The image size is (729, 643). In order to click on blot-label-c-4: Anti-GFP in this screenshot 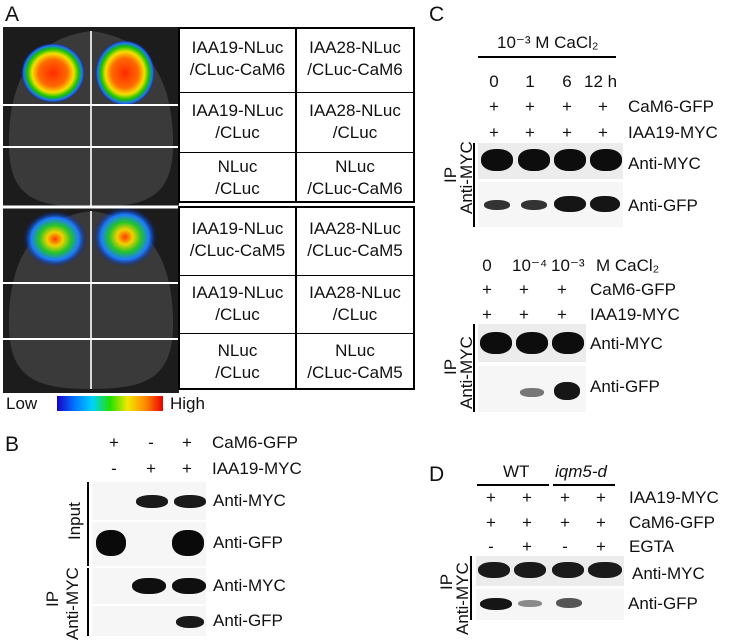, I will do `click(625, 386)`.